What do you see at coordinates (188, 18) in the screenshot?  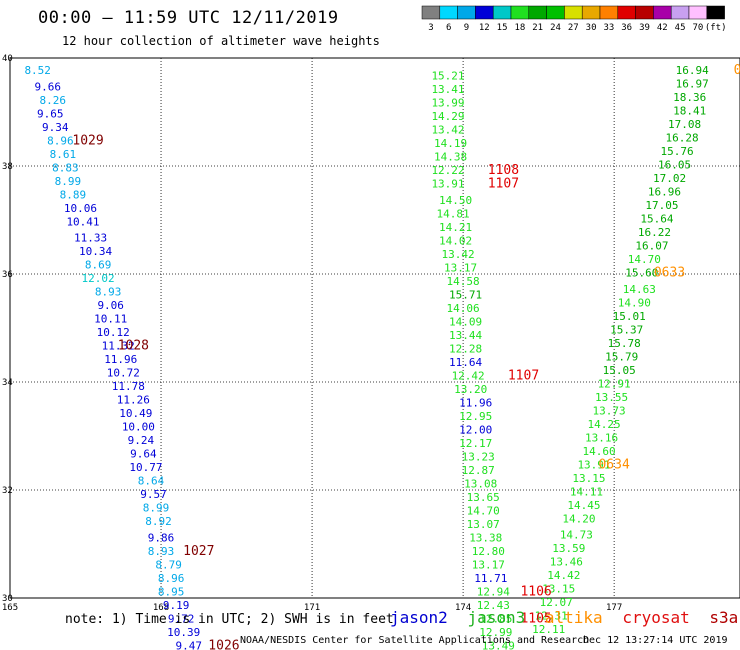 I see `page-title: 00:00 – 11:59 UTC 12/11/2019` at bounding box center [188, 18].